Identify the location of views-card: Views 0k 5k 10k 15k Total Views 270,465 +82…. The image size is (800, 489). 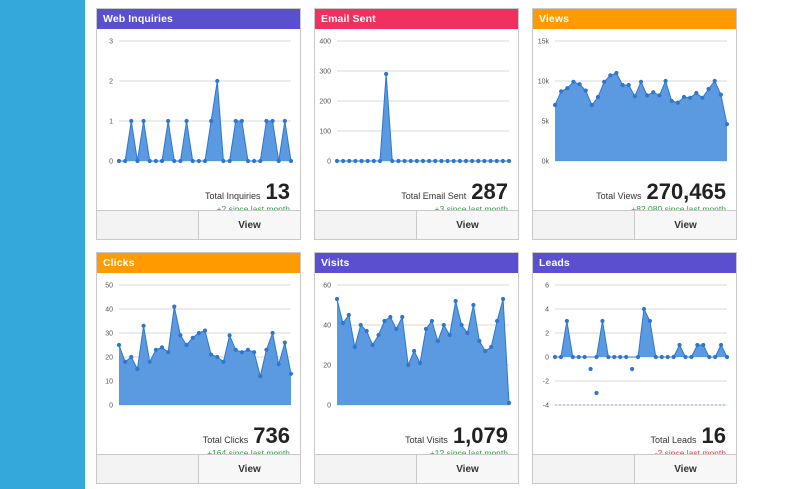
(634, 124).